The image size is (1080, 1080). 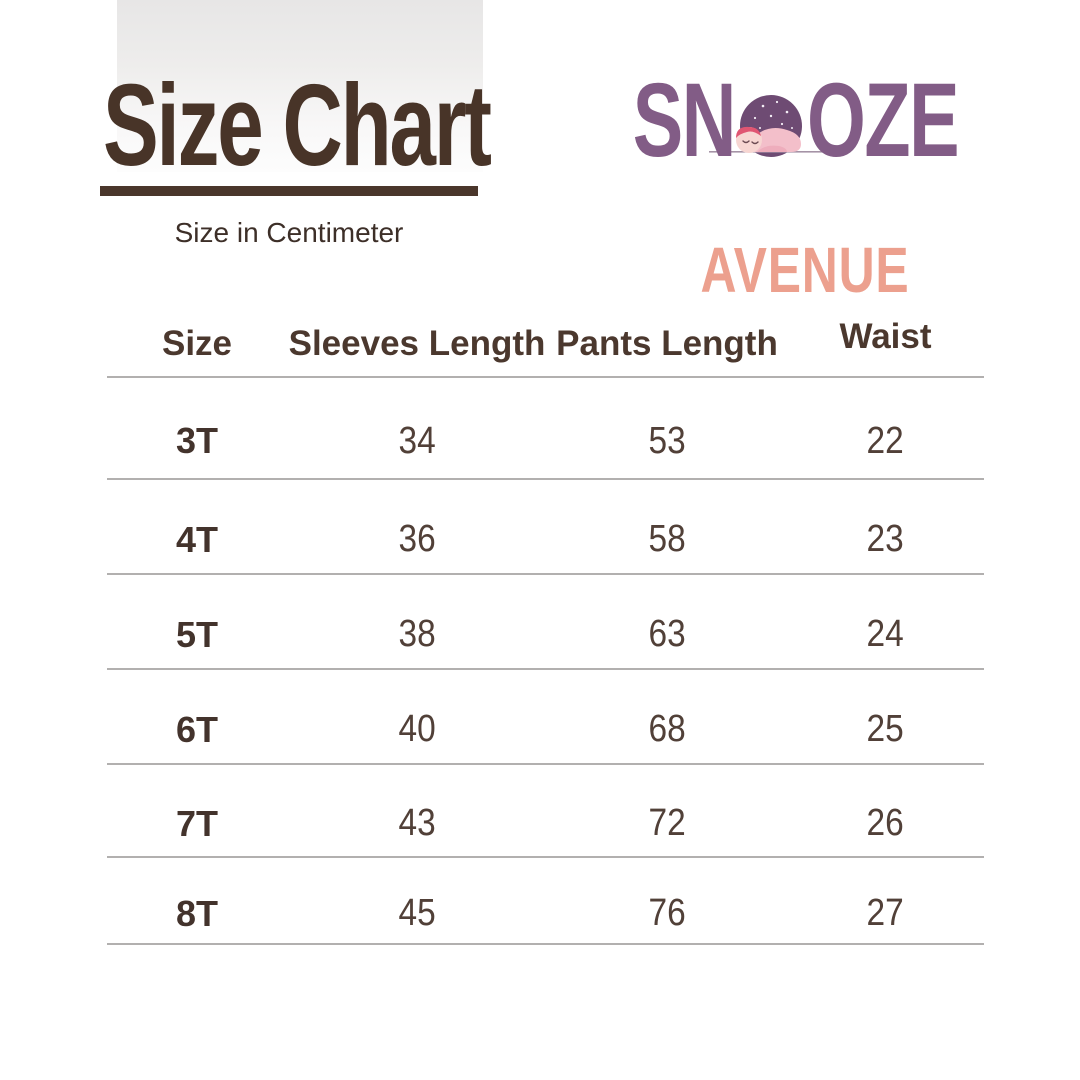 I want to click on sleeves-cell: 38, so click(x=417, y=621).